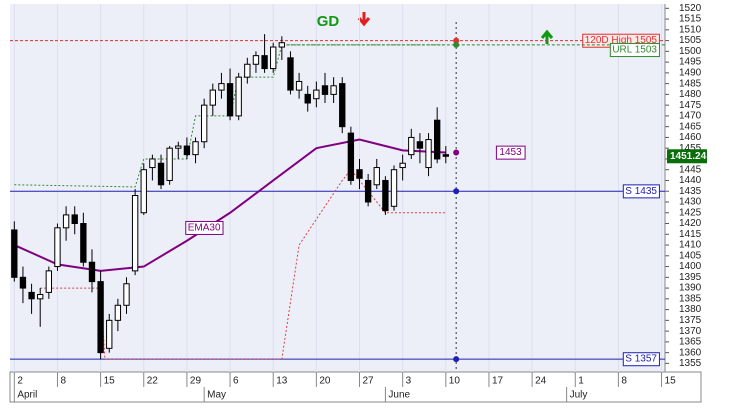 This screenshot has height=420, width=732. Describe the element at coordinates (690, 19) in the screenshot. I see `y-tick-label: 1515` at that location.